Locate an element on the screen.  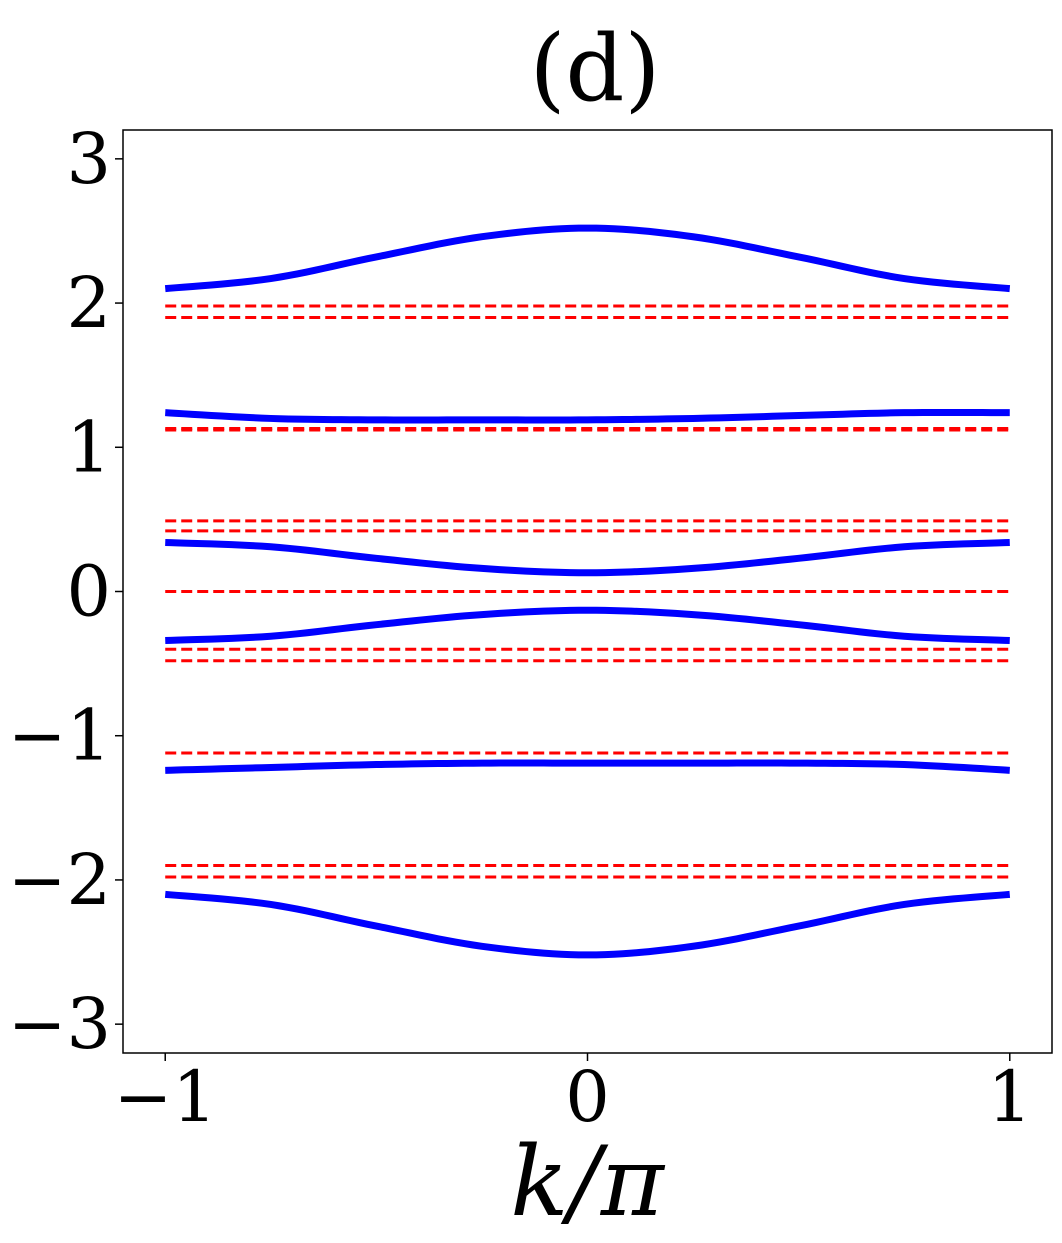
y-axis: 3 2 1 0 −1 −2 −3 is located at coordinates (65, 591).